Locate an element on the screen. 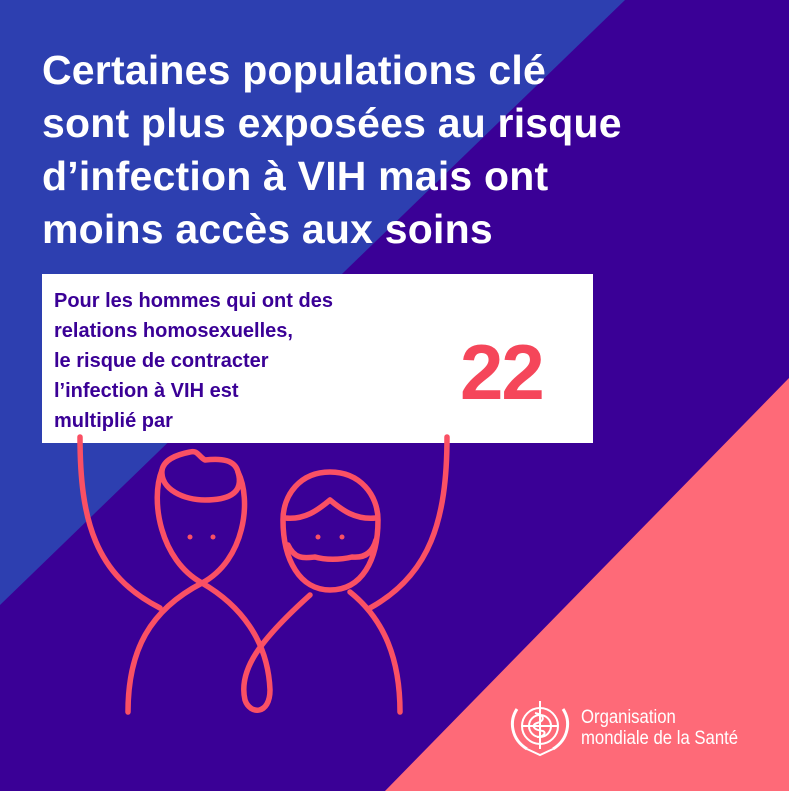 Image resolution: width=789 pixels, height=791 pixels. man-hair is located at coordinates (201, 475).